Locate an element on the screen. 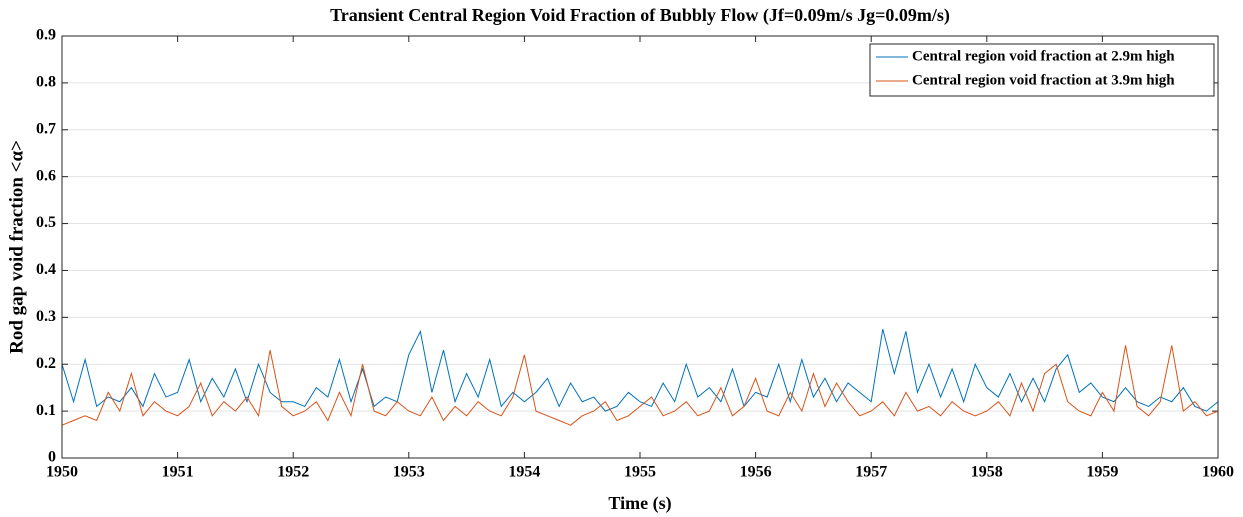 The image size is (1243, 517). y-tick-label: 0.3 is located at coordinates (46, 316).